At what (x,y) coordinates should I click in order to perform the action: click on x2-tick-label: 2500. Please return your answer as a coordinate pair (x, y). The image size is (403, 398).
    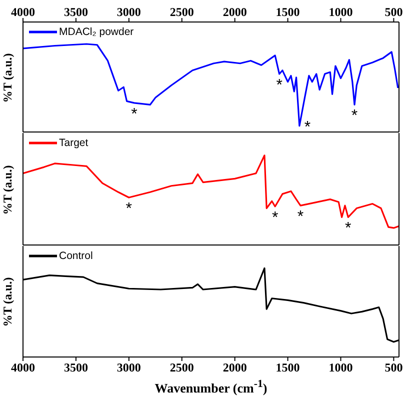
    Looking at the image, I should click on (182, 12).